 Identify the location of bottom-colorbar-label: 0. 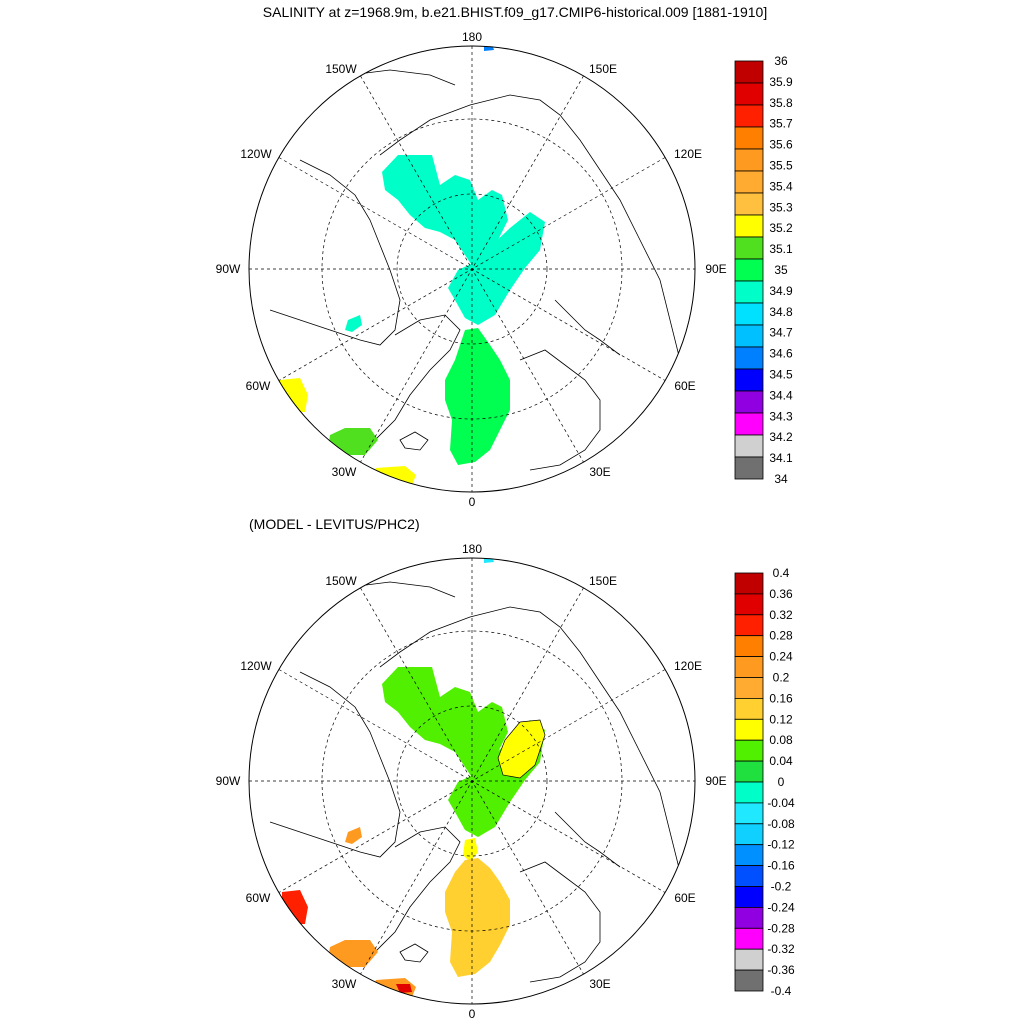
(781, 782).